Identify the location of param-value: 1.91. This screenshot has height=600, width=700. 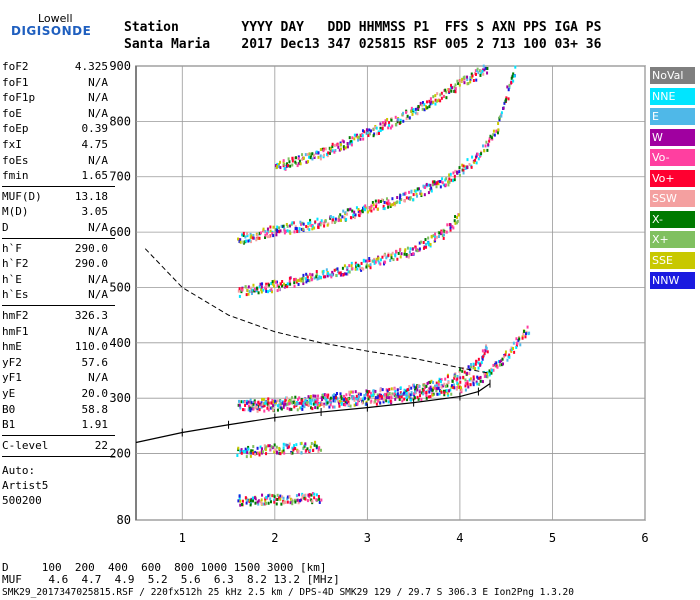
(95, 425).